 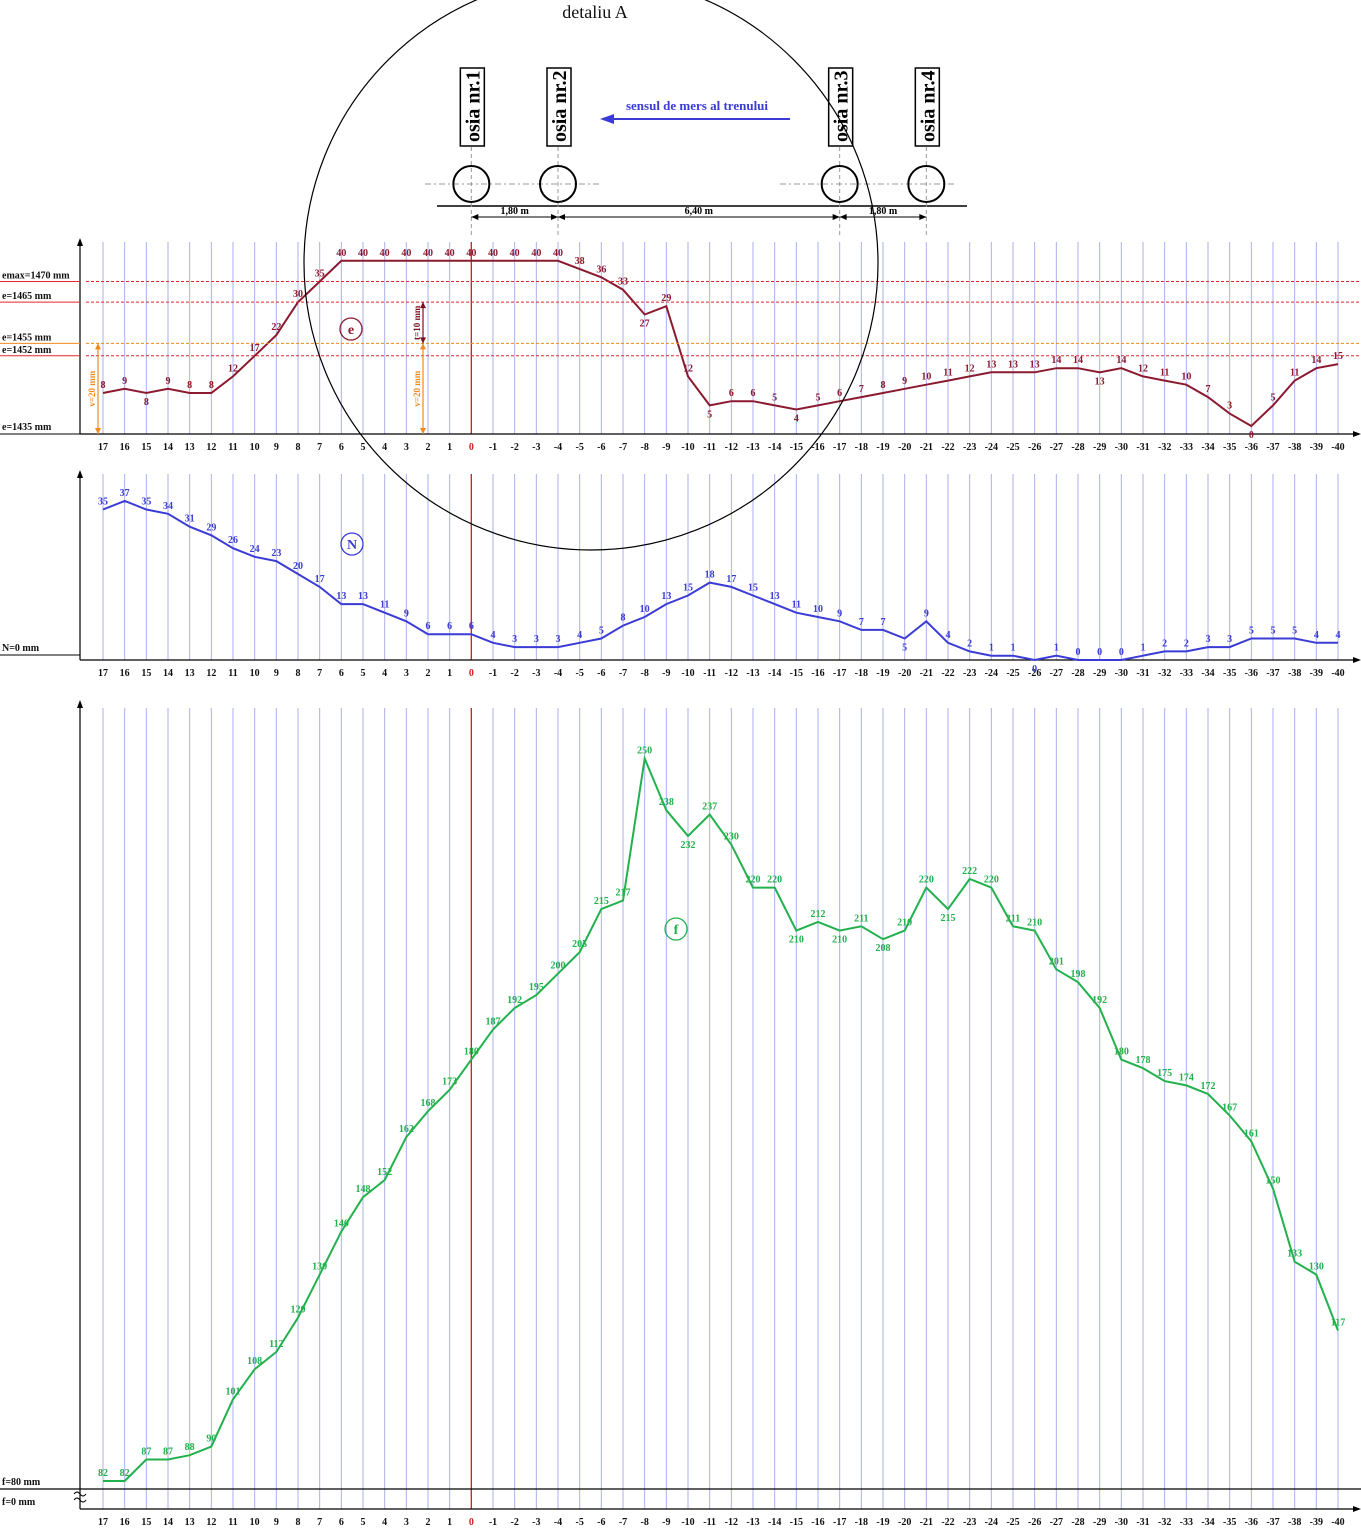 I want to click on dimension-arrow, so click(x=554, y=217).